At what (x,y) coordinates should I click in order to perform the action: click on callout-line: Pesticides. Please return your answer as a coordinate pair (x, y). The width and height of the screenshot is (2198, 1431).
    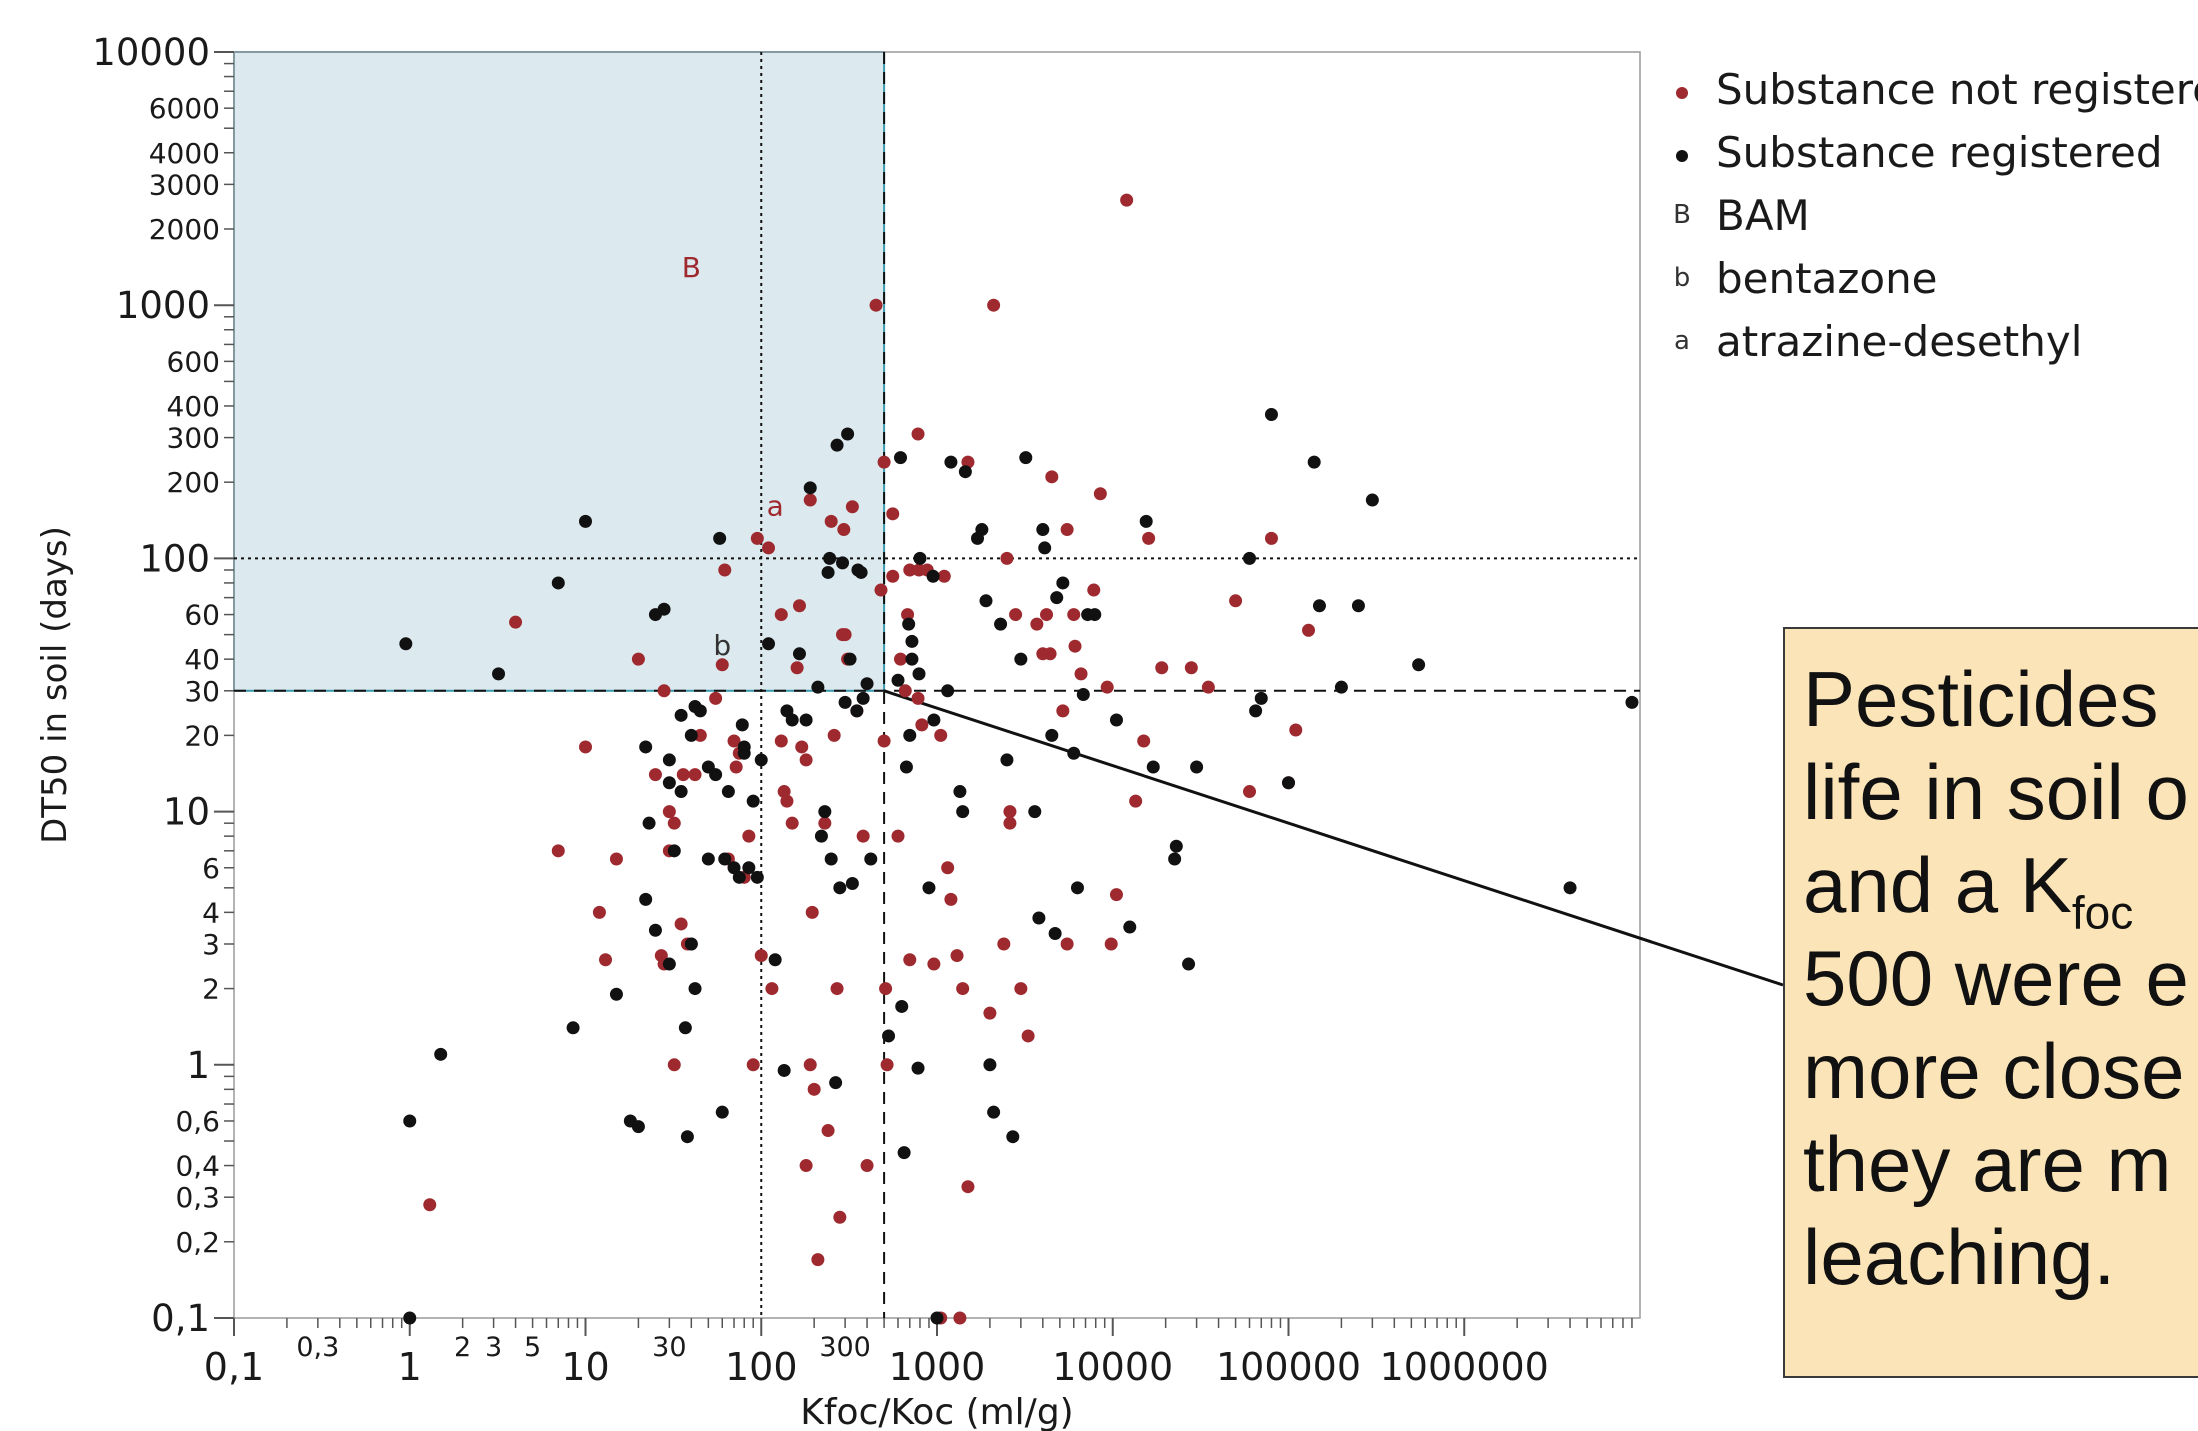
    Looking at the image, I should click on (1981, 699).